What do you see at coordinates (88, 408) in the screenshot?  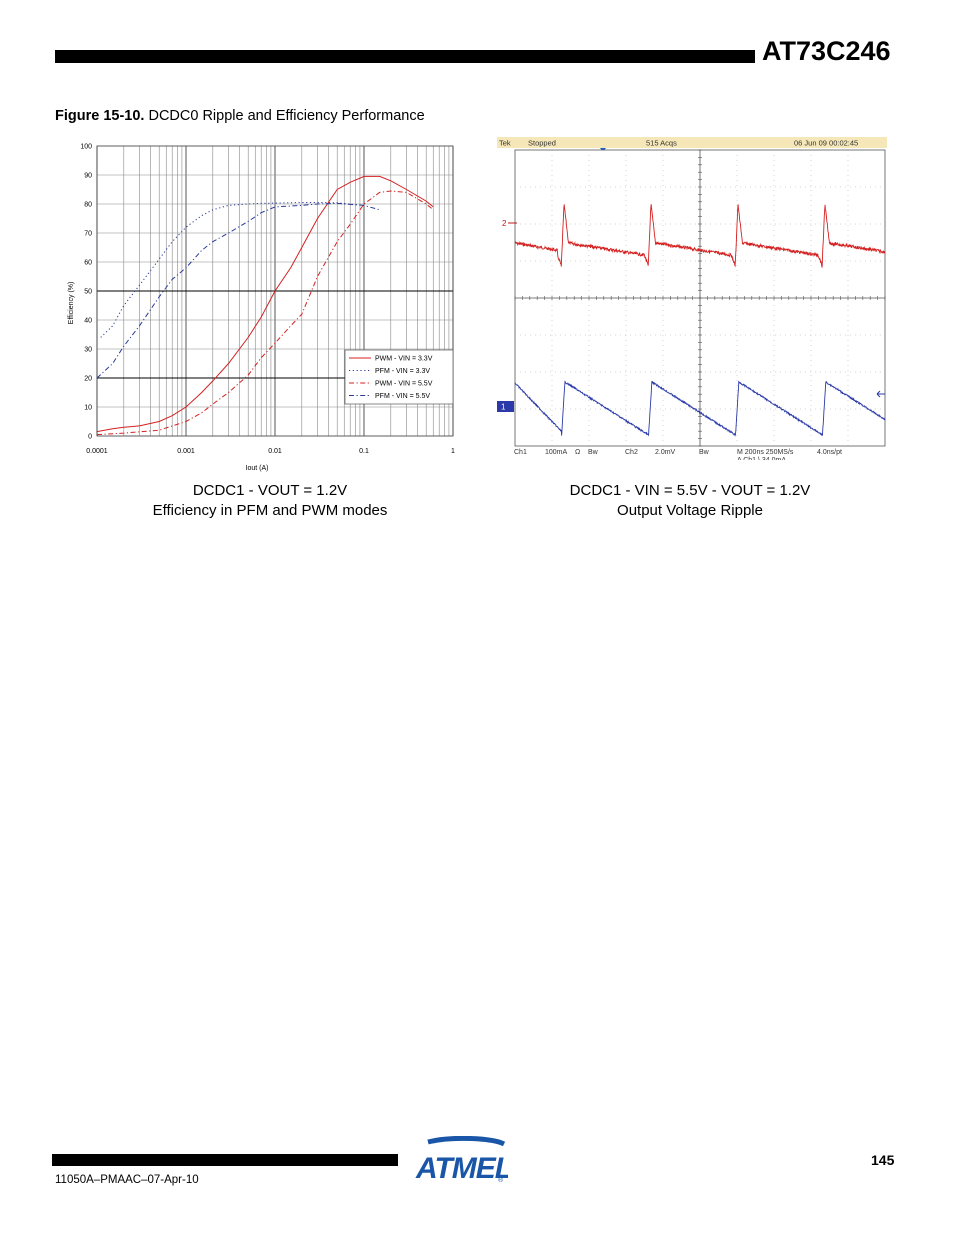 I see `y-tick-label: 10` at bounding box center [88, 408].